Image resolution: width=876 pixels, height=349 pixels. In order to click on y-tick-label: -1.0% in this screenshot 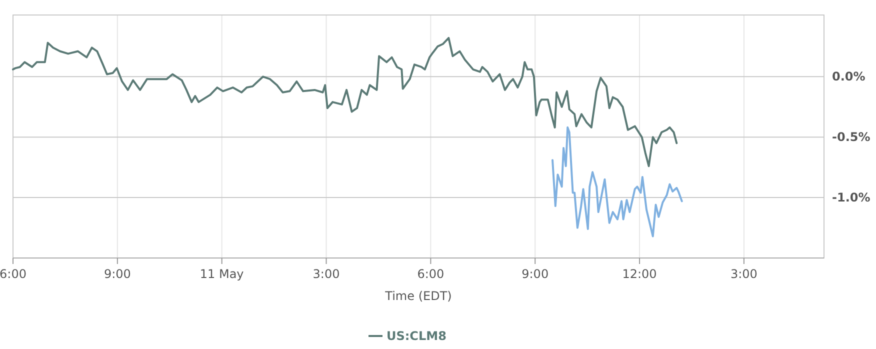, I will do `click(851, 197)`.